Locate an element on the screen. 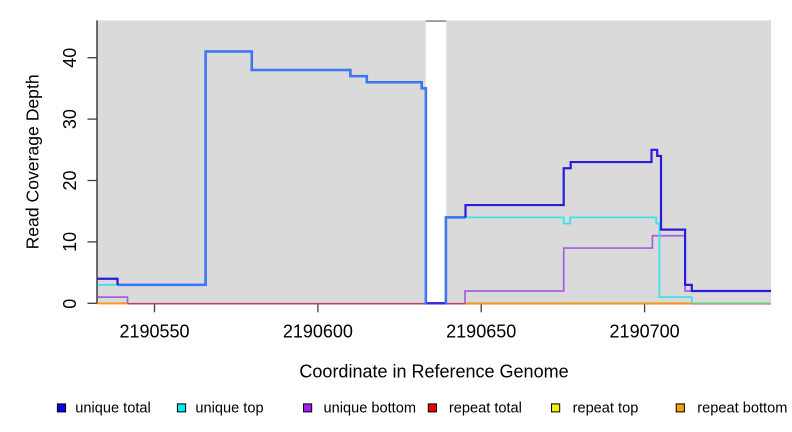  svg-text: repeat total is located at coordinates (485, 409).